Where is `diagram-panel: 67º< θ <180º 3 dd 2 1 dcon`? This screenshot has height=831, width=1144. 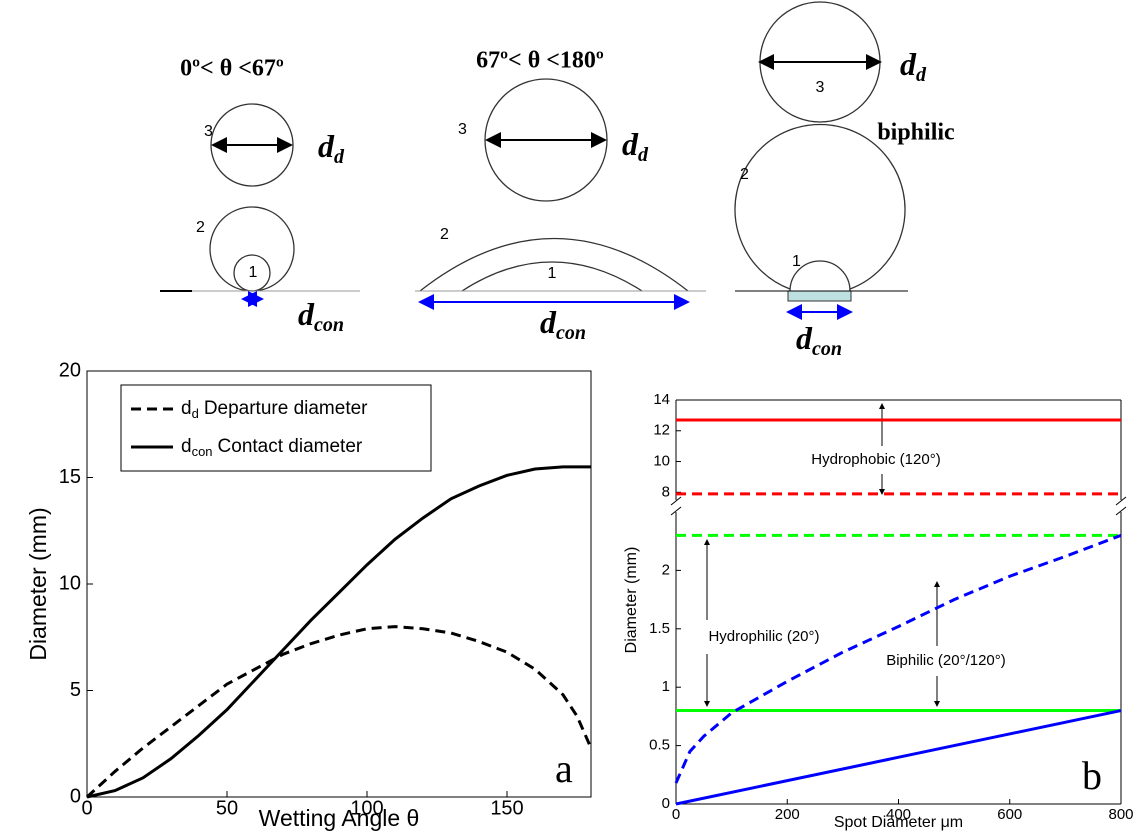
diagram-panel: 67º< θ <180º 3 dd 2 1 dcon is located at coordinates (560, 196).